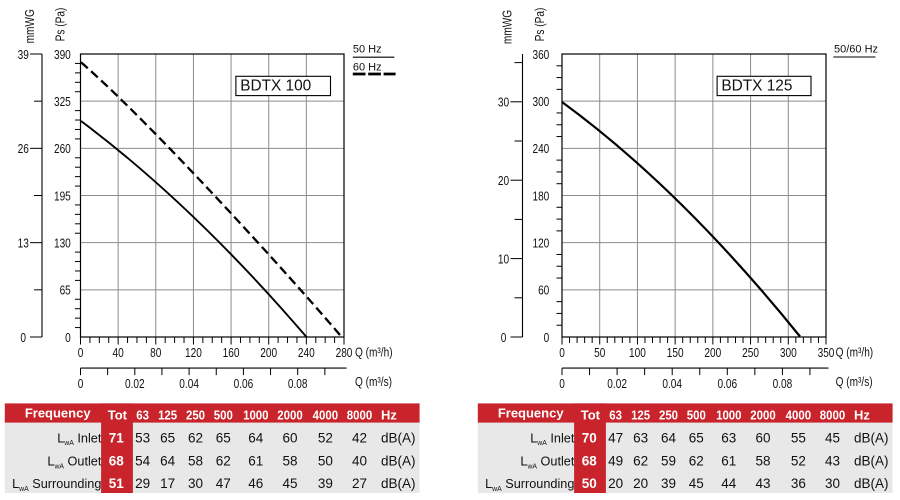 The height and width of the screenshot is (500, 900). I want to click on svg-text: 54, so click(143, 461).